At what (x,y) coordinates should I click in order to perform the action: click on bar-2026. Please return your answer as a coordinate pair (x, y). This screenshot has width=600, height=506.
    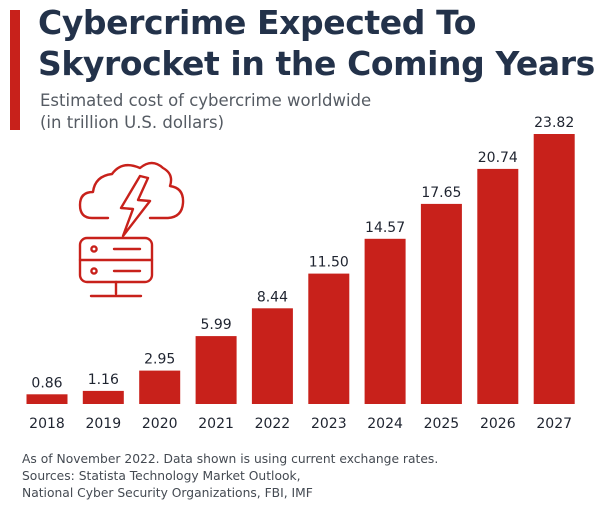
    Looking at the image, I should click on (498, 286).